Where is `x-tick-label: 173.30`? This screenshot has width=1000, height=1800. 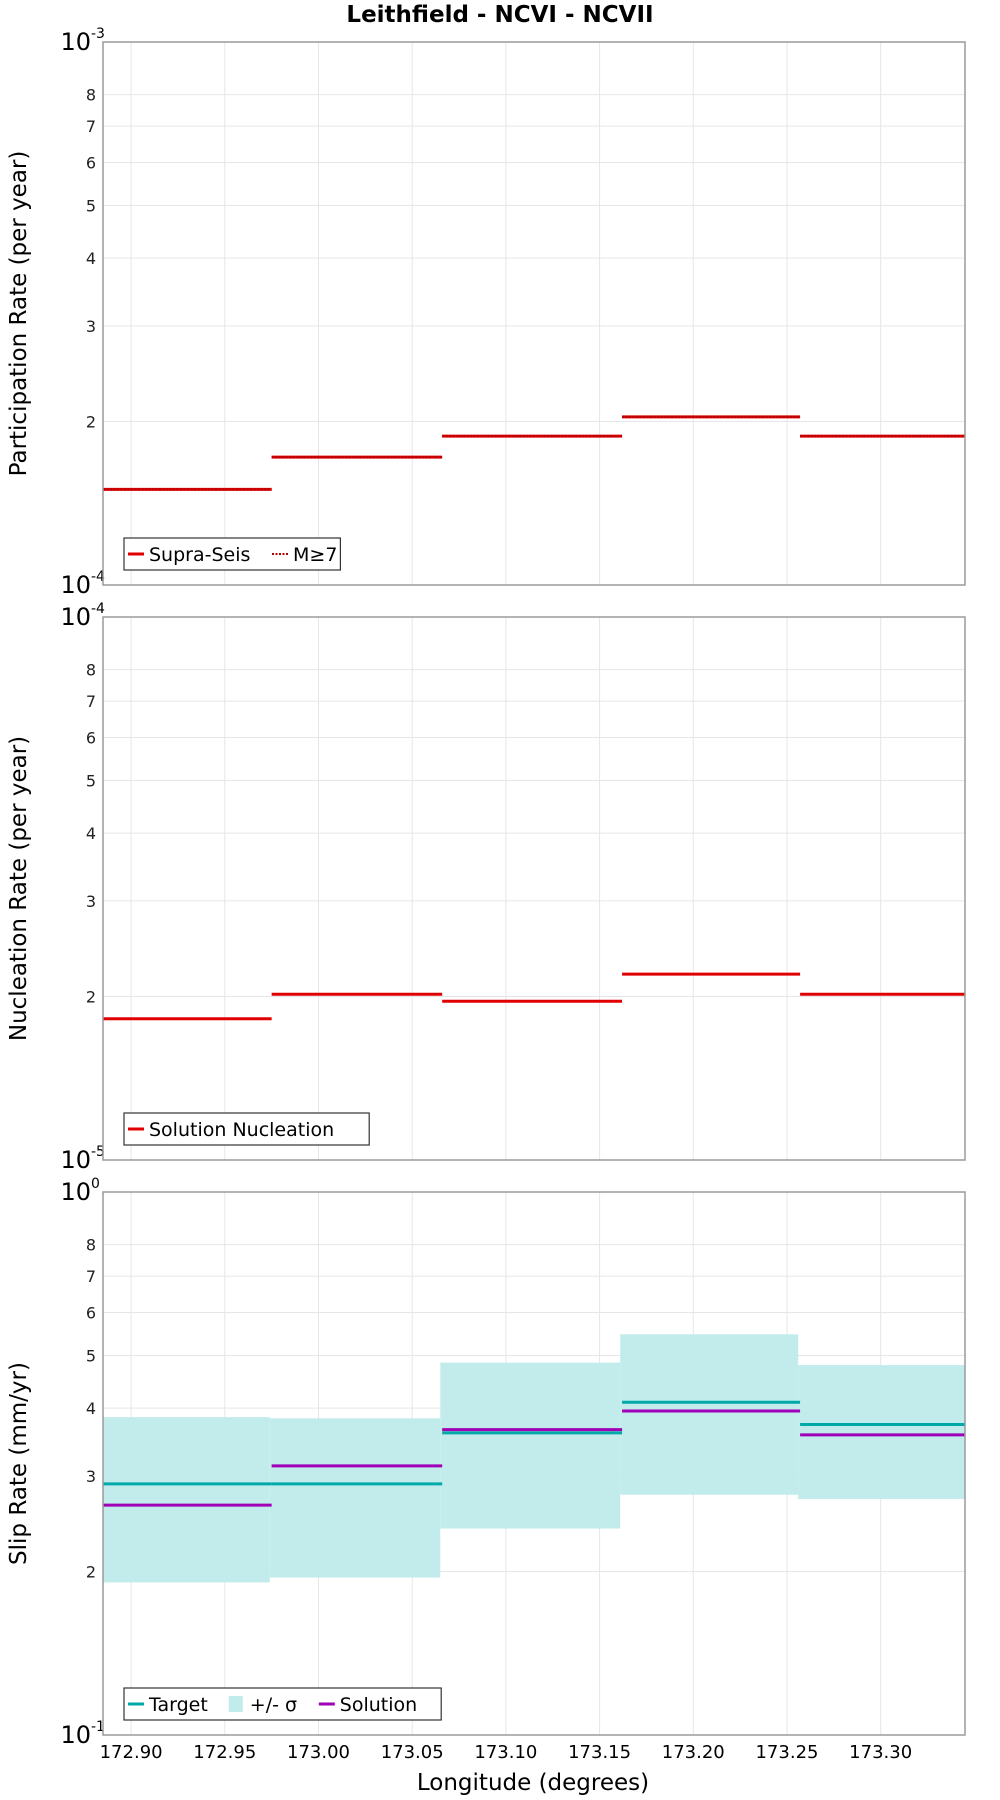
x-tick-label: 173.30 is located at coordinates (880, 1752).